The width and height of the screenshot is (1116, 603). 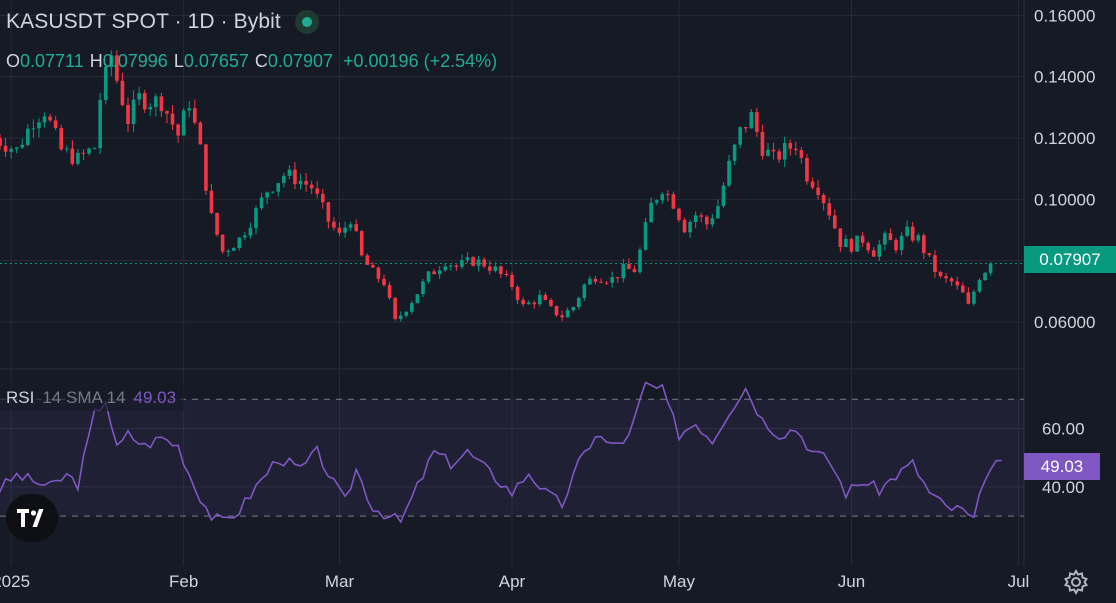 What do you see at coordinates (92, 398) in the screenshot?
I see `rsi-legend: RSI 14 SMA 14 49.03` at bounding box center [92, 398].